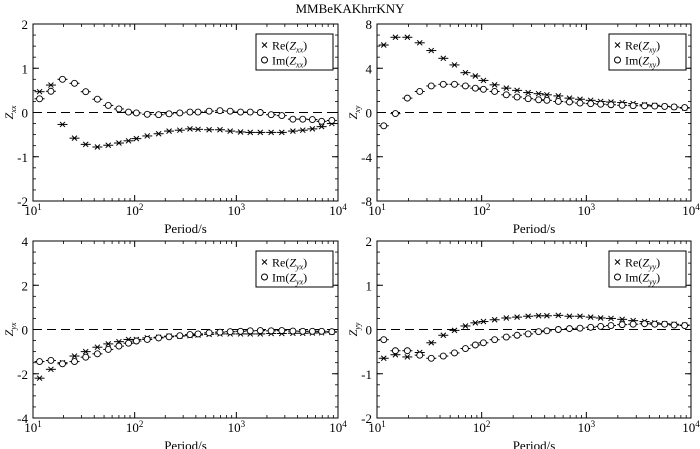 Image resolution: width=700 pixels, height=449 pixels. I want to click on legend: Re(Zyy)Im(Zyy), so click(647, 269).